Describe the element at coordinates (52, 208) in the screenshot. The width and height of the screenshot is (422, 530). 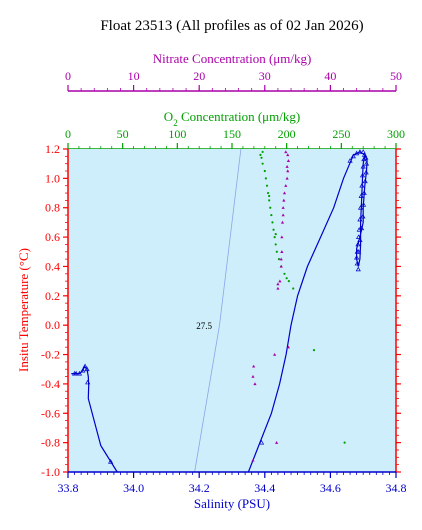
I see `y-tick-label: 0.8` at that location.